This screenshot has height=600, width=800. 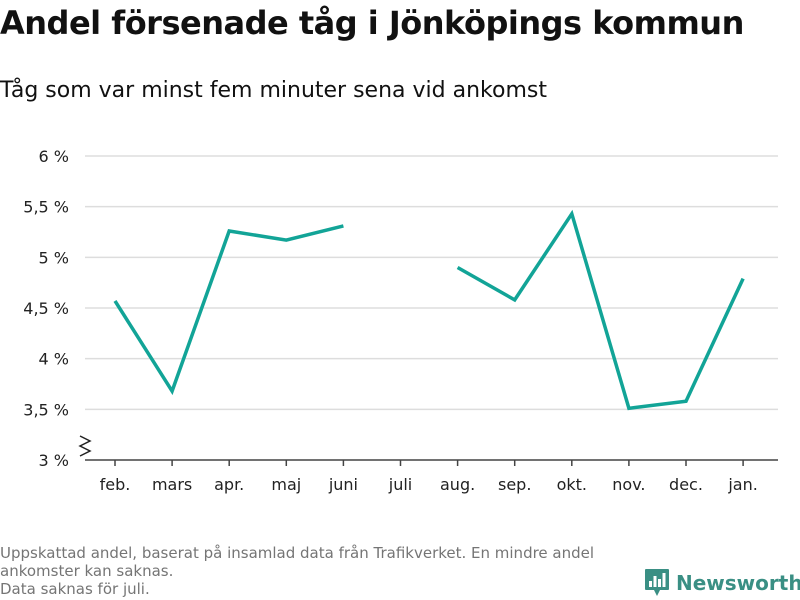 What do you see at coordinates (172, 484) in the screenshot?
I see `x-tick-label: mars` at bounding box center [172, 484].